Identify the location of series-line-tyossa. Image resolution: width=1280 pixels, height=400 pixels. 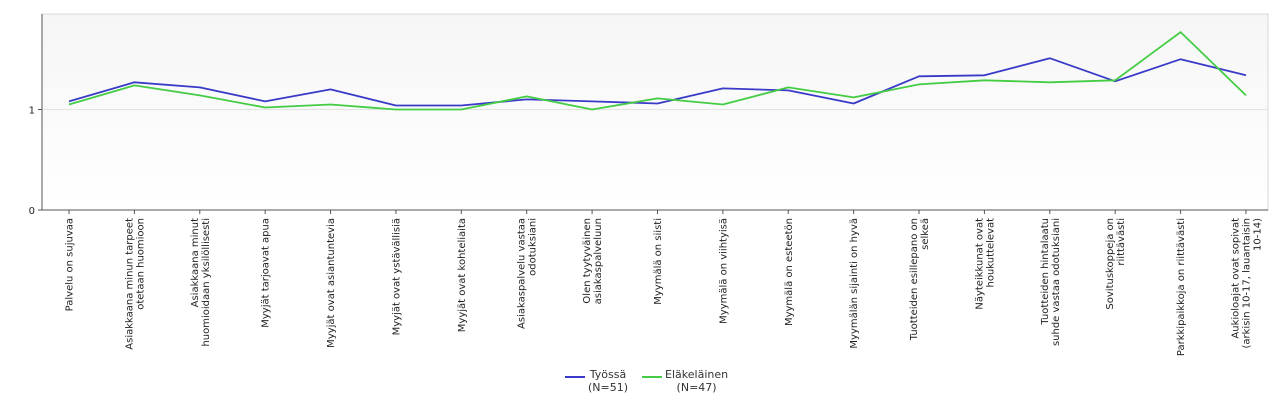
(657, 82).